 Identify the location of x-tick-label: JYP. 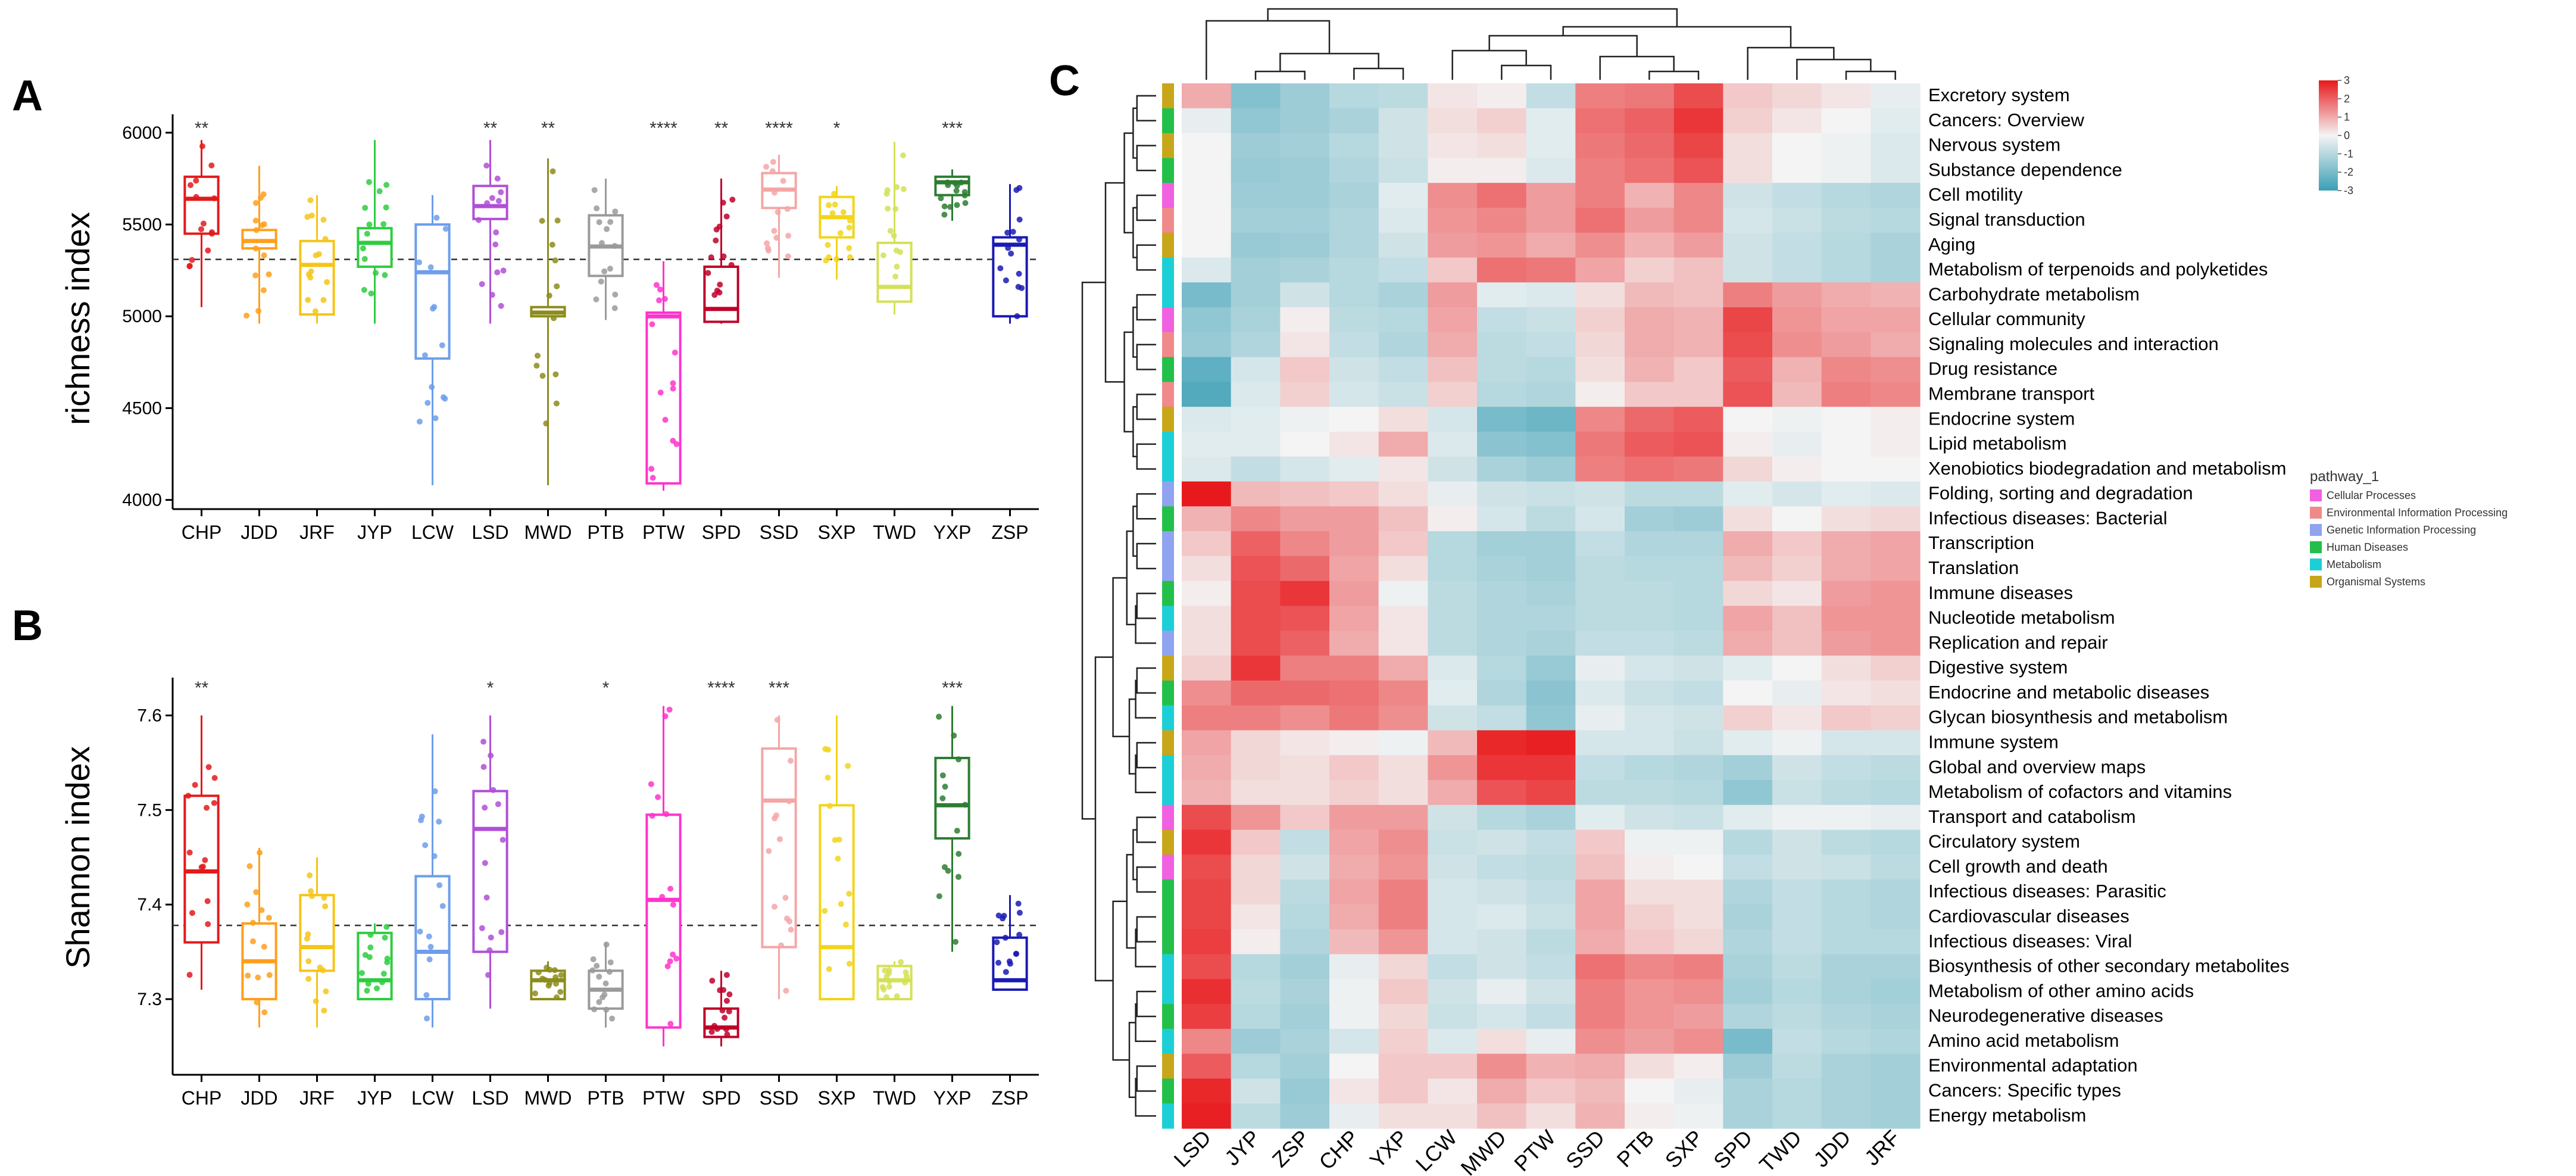
(374, 532).